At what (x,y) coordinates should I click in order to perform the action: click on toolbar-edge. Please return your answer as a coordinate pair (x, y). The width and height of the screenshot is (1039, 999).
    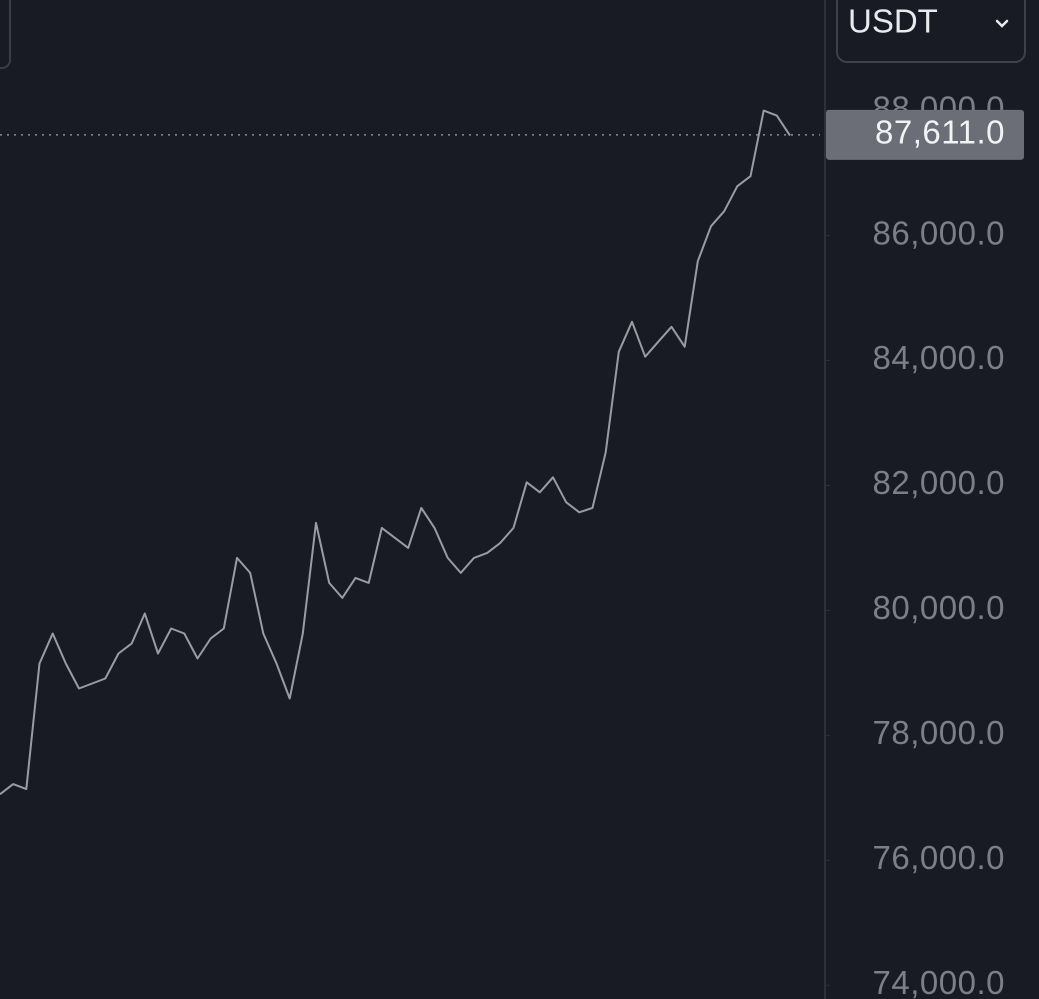
    Looking at the image, I should click on (5, 34).